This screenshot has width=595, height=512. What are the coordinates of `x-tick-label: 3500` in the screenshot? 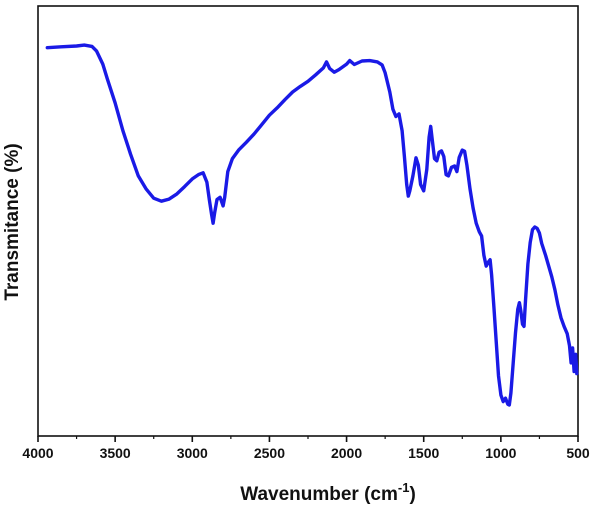 It's located at (115, 453).